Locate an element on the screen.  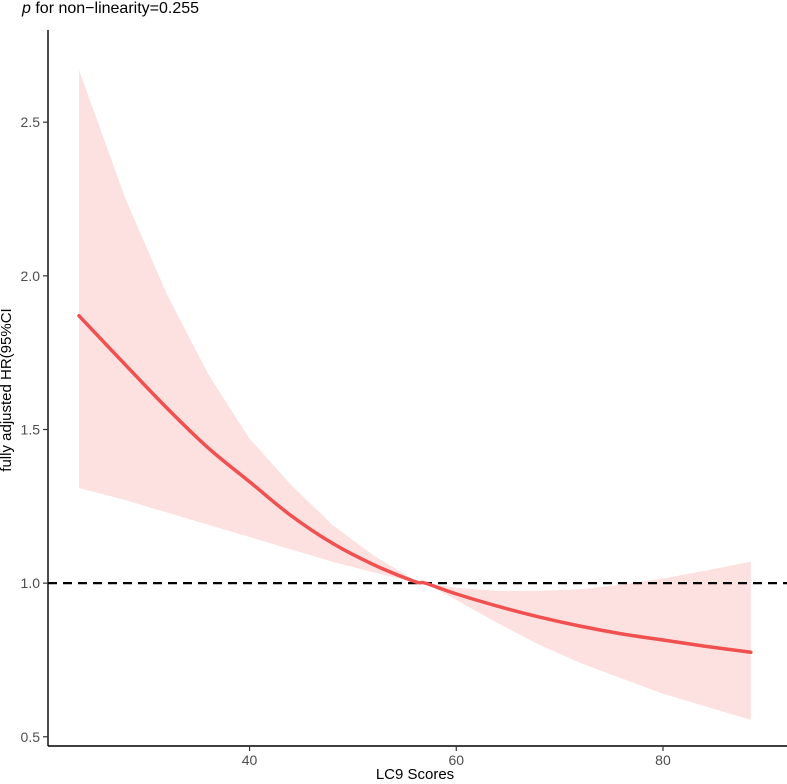
title-text: for non−linearity=0.255 is located at coordinates (115, 8).